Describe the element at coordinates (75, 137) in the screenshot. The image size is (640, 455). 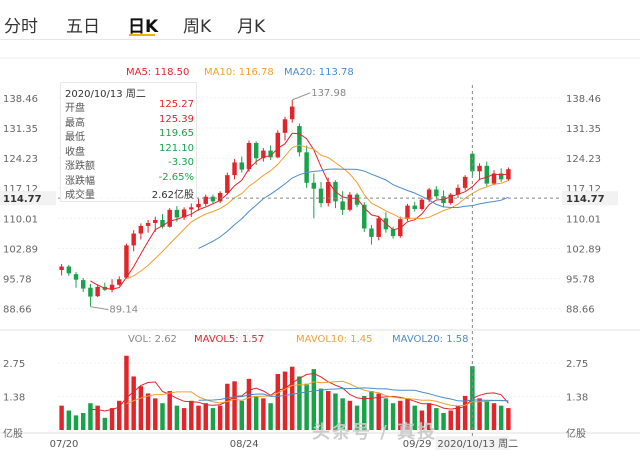
I see `info-row-label: 最低` at that location.